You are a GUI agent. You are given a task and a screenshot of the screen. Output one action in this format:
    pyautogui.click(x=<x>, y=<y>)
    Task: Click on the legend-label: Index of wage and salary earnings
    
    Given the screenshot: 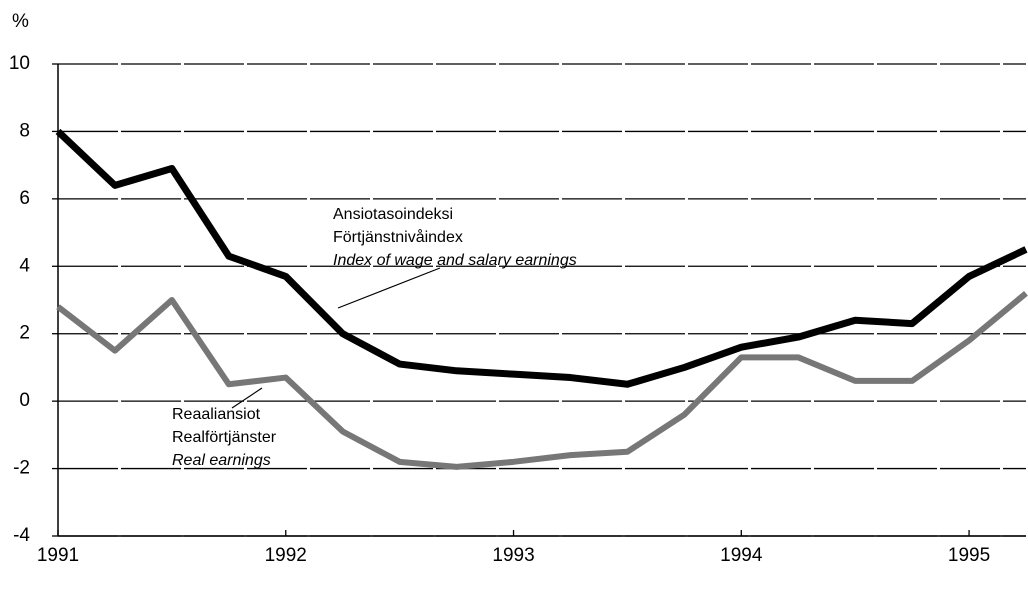 What is the action you would take?
    pyautogui.click(x=455, y=260)
    